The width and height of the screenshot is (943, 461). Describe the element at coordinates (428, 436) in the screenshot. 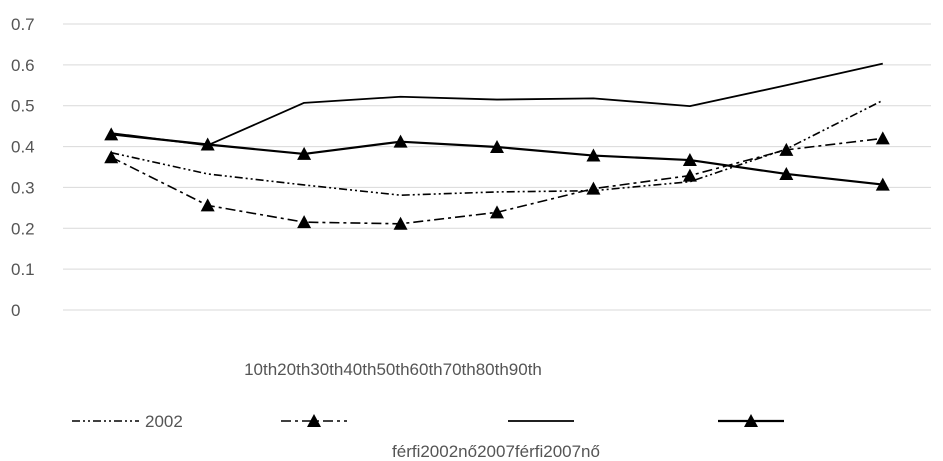

I see `legend: 2002 férfi2002nő2007férfi2007nő` at that location.